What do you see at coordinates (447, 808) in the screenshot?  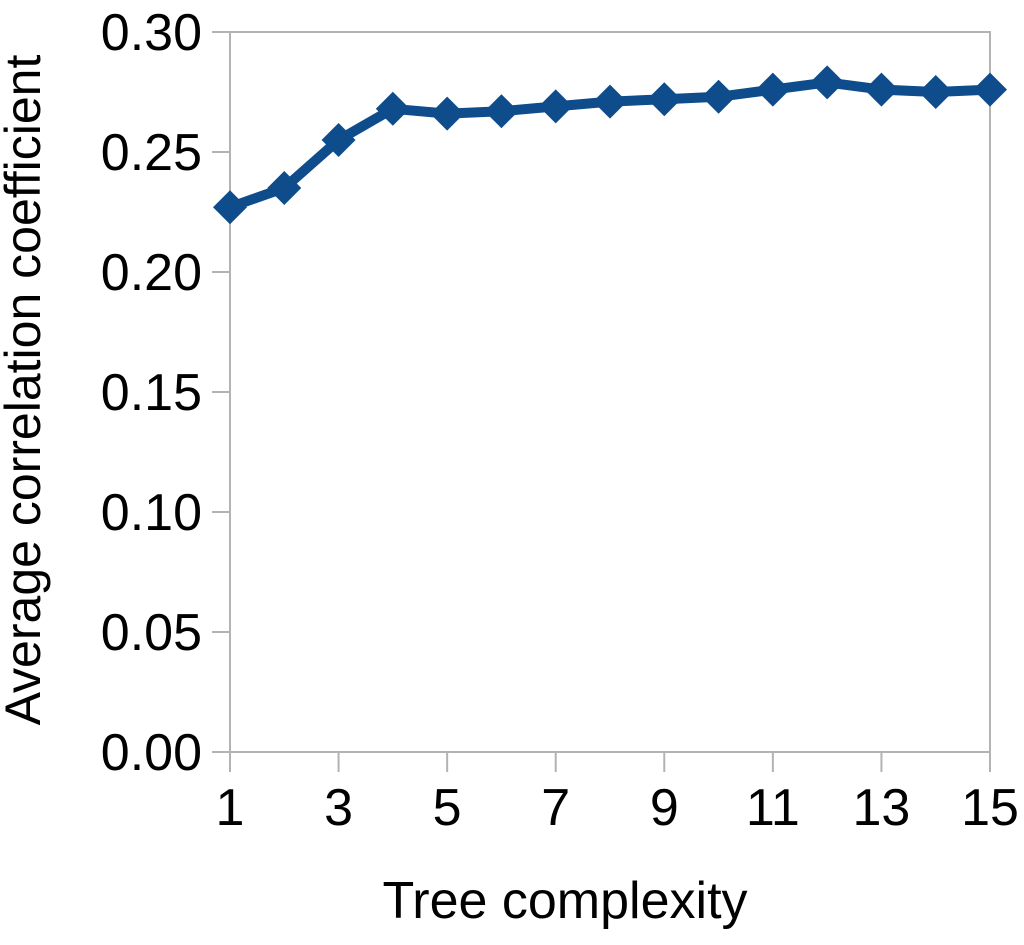 I see `x-tick-label: 5` at bounding box center [447, 808].